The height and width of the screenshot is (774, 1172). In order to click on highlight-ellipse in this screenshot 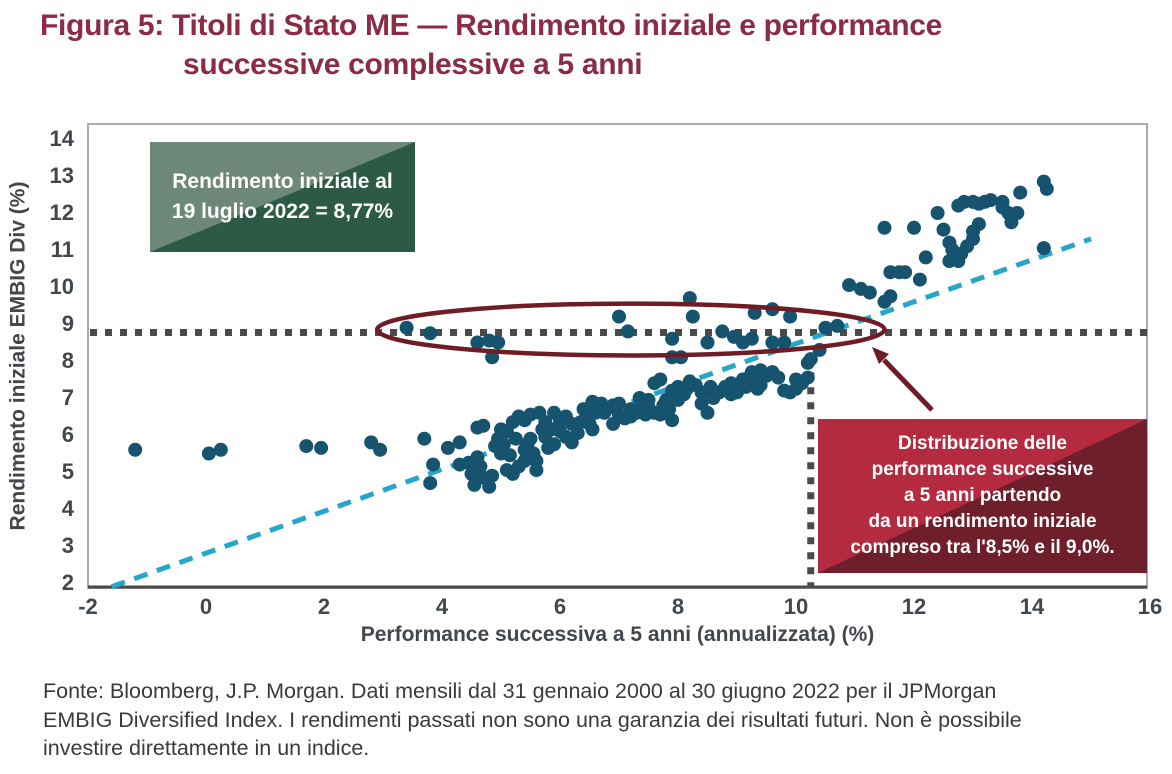, I will do `click(630, 329)`.